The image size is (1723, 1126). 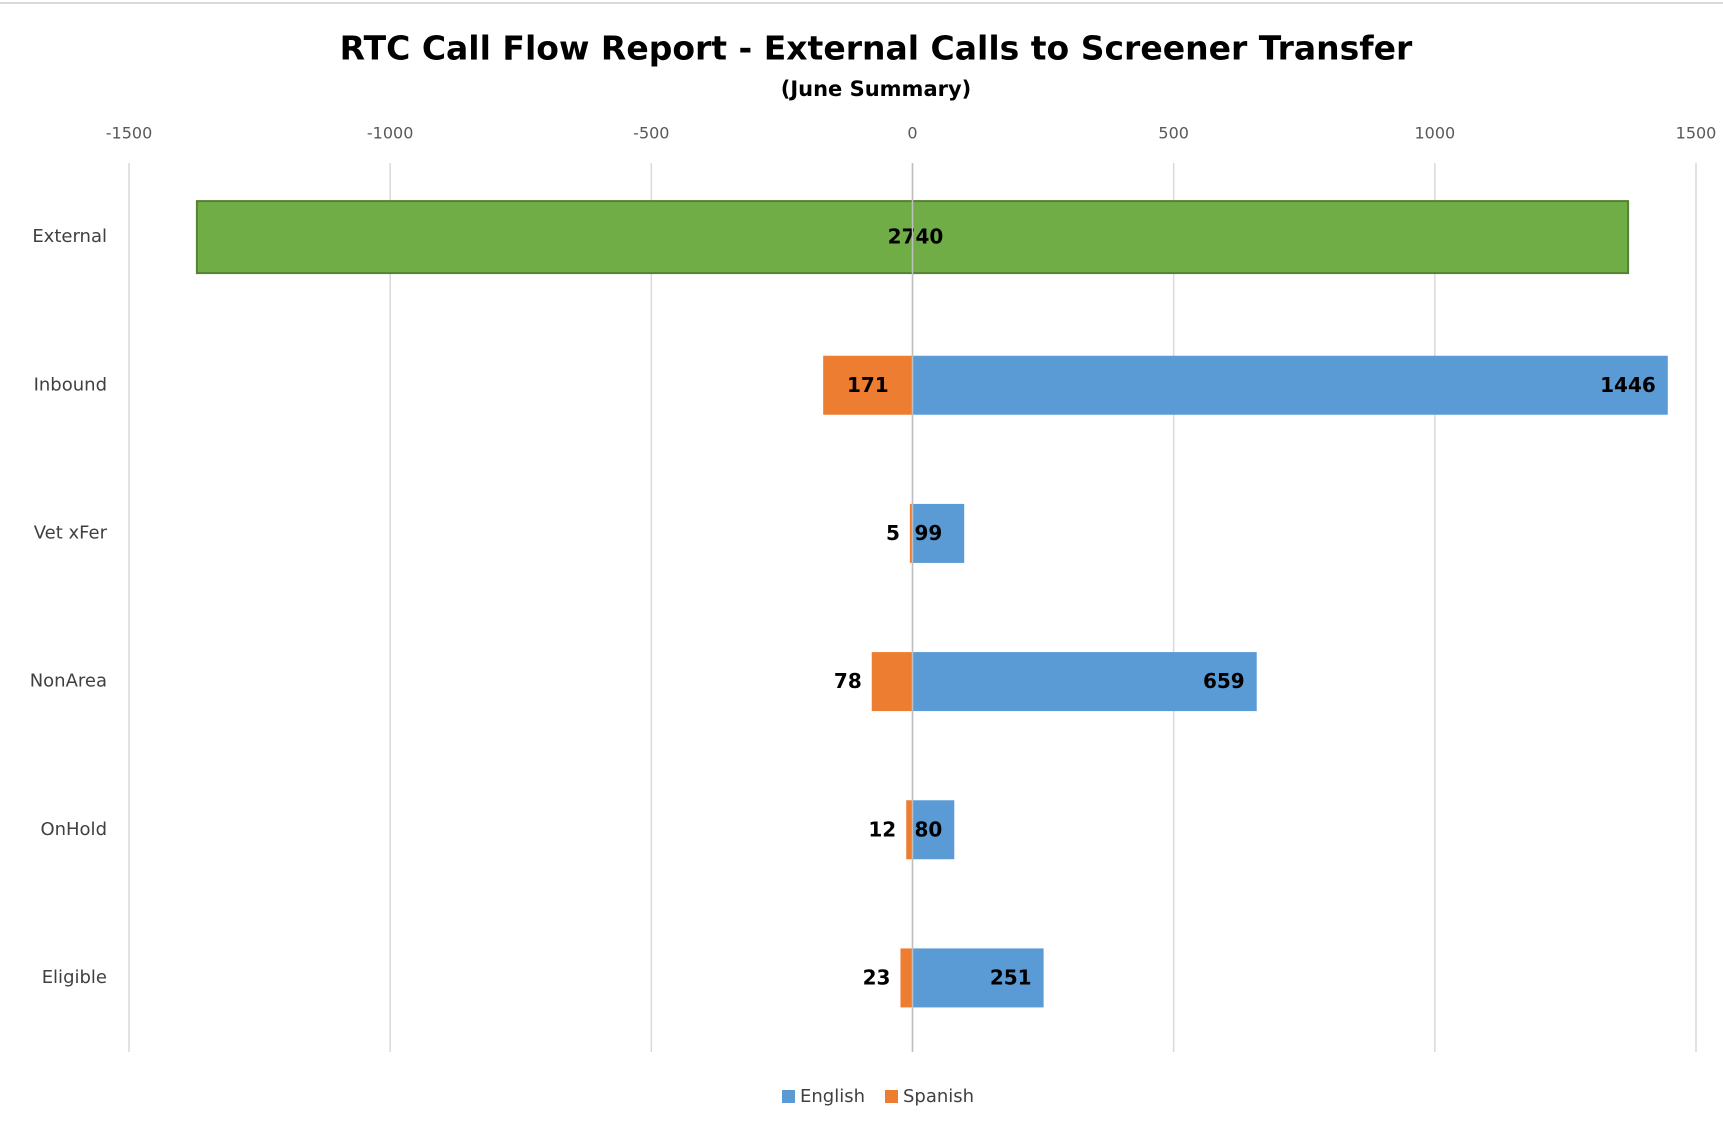 What do you see at coordinates (876, 89) in the screenshot?
I see `chart-subtitle: (June Summary)` at bounding box center [876, 89].